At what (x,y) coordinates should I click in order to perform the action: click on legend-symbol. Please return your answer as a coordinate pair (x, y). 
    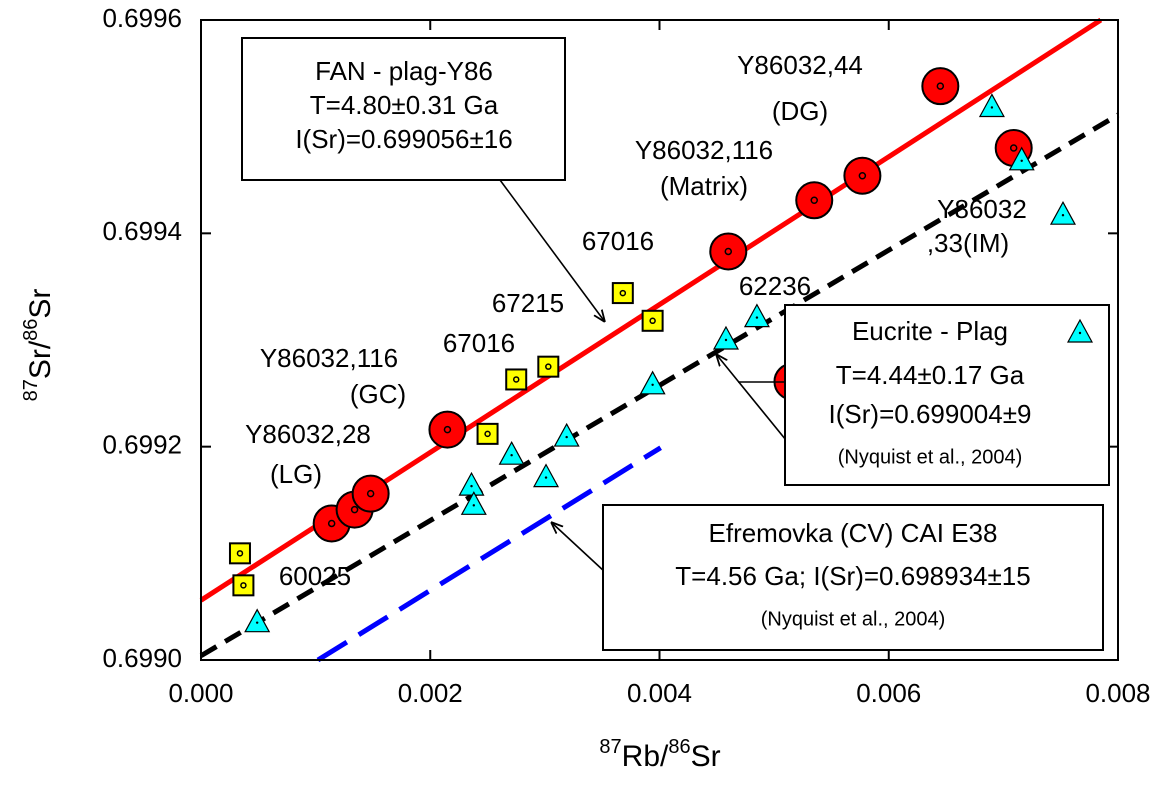
    Looking at the image, I should click on (1080, 330).